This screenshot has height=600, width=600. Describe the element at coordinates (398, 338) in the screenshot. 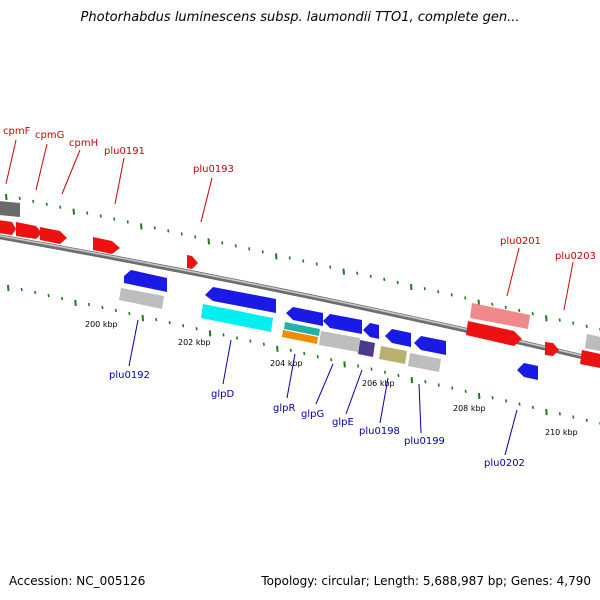

I see `feature-plu0198` at that location.